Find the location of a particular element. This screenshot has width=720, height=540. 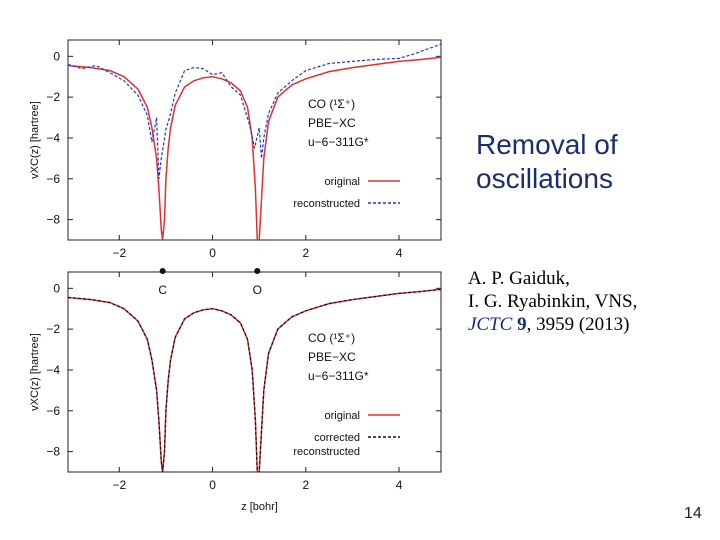

citation-reference: JCTC 9, 3959 (2013) is located at coordinates (588, 324).